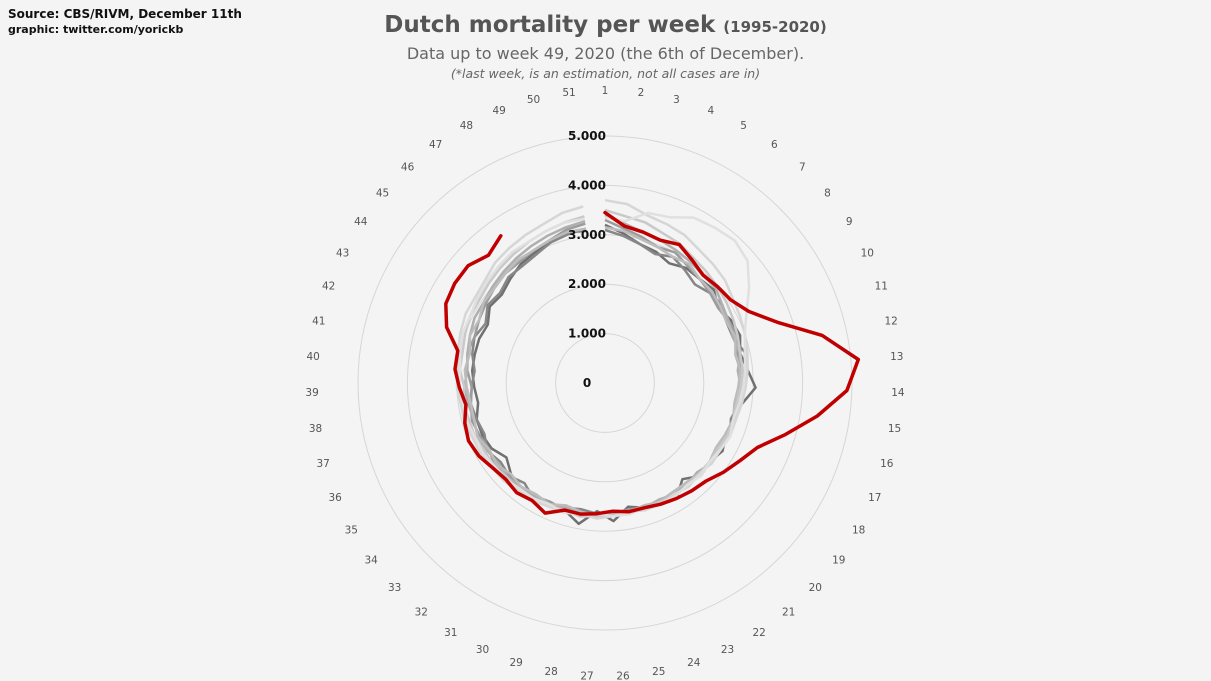 The width and height of the screenshot is (1211, 681). What do you see at coordinates (710, 111) in the screenshot?
I see `week-label: 4` at bounding box center [710, 111].